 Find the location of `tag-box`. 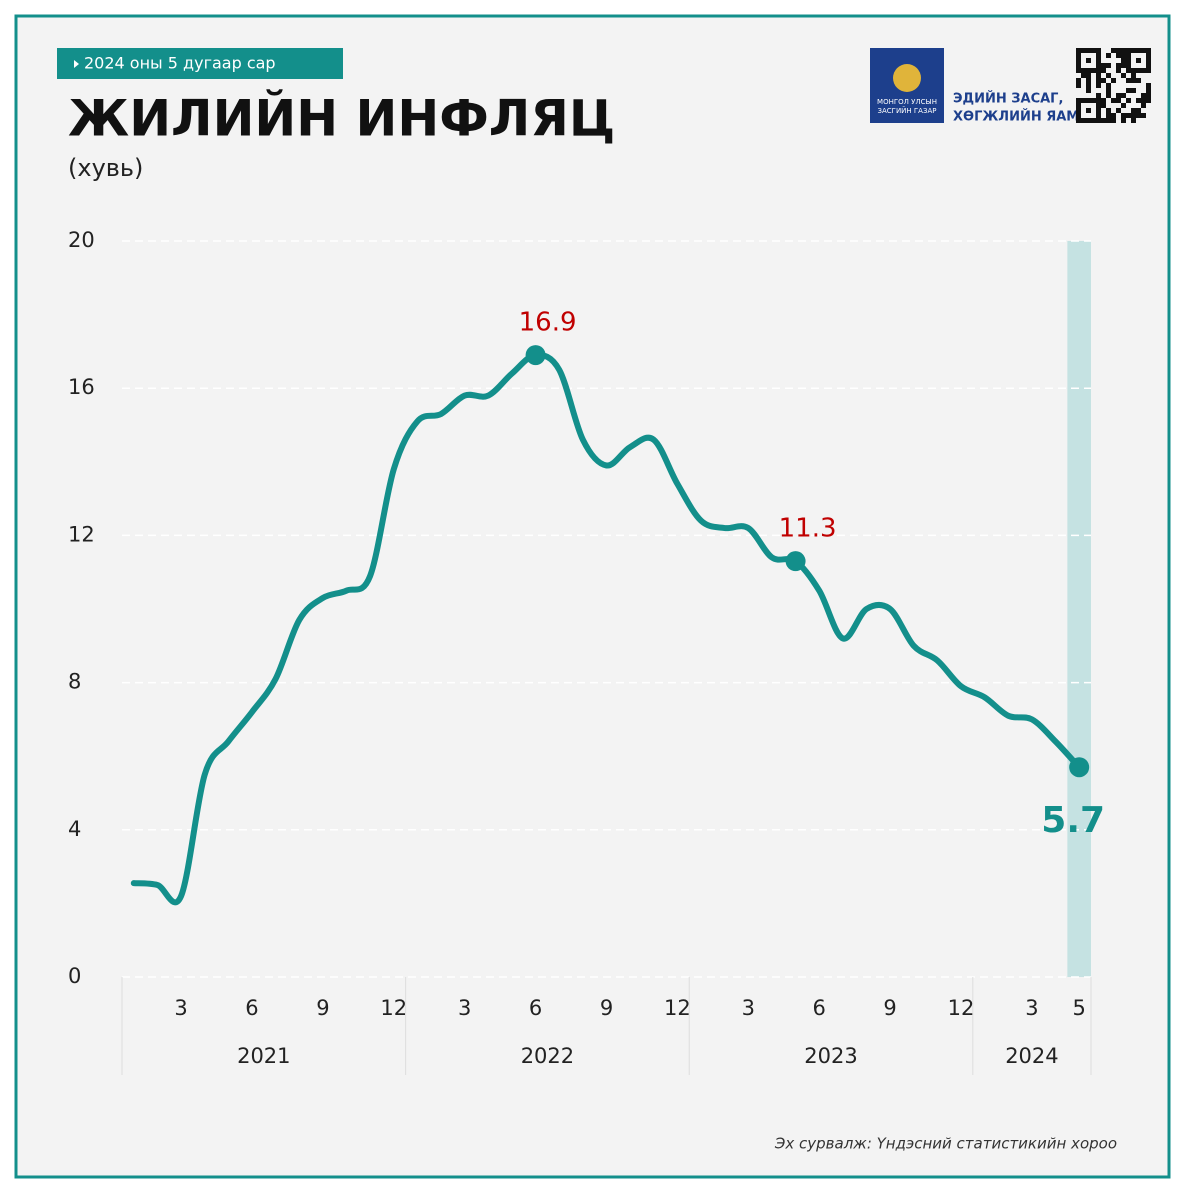

tag-box is located at coordinates (200, 63).